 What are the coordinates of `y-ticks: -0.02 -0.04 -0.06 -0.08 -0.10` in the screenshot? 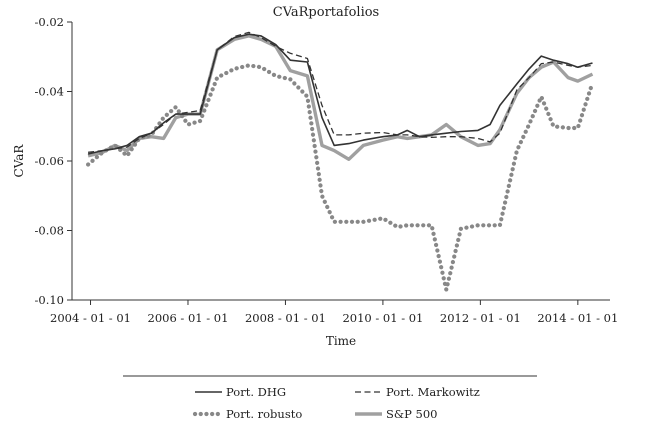 It's located at (53, 161).